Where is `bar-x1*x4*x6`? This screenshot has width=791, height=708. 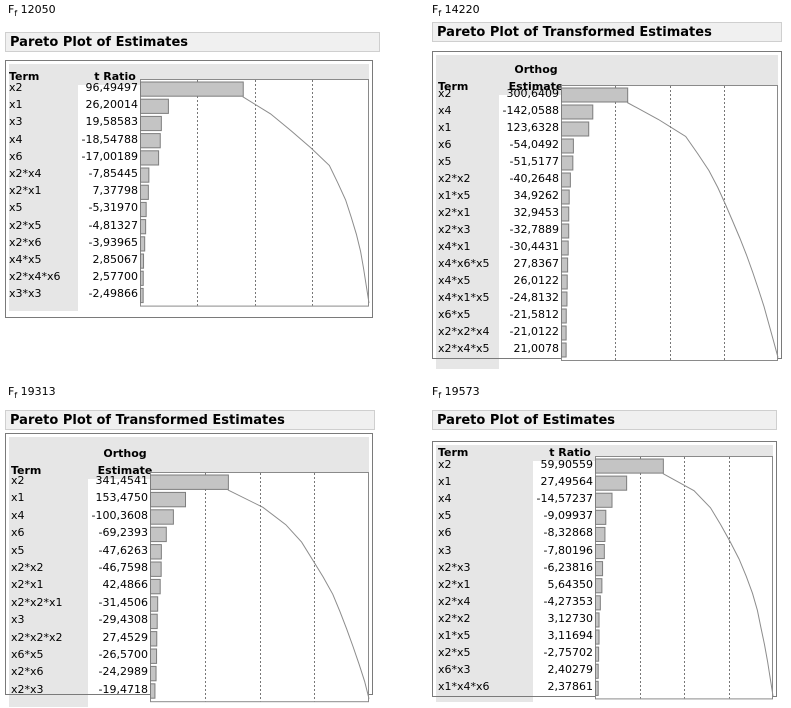
bar-x1*x4*x6 is located at coordinates (597, 688).